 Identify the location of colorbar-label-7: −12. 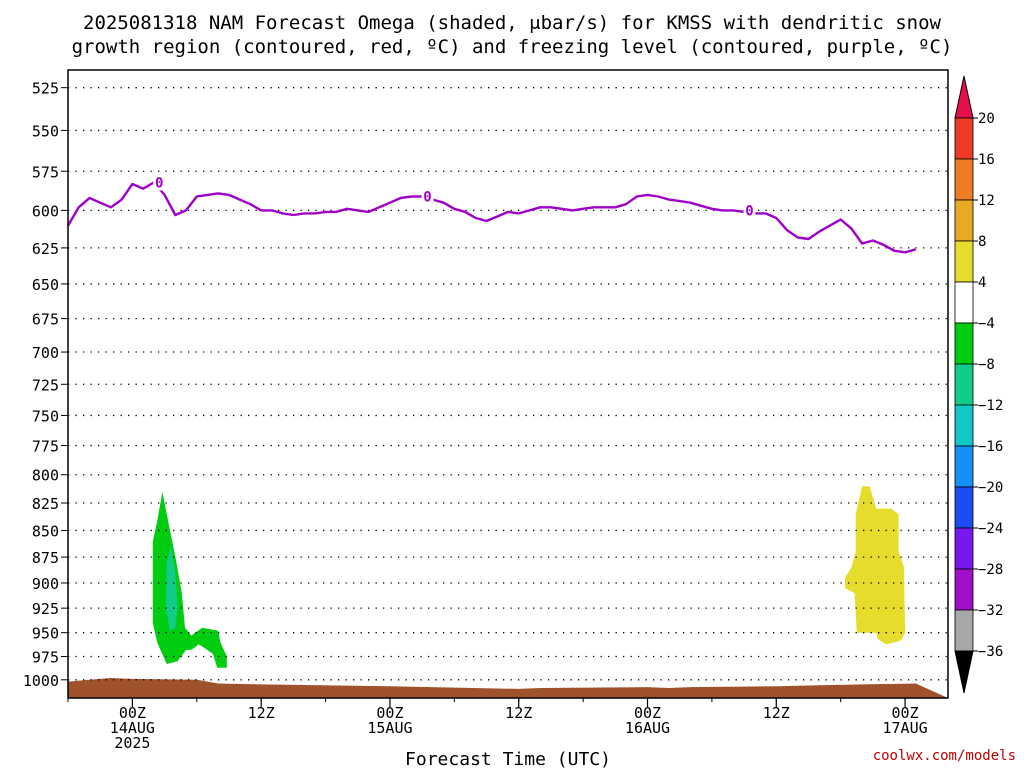
(990, 406).